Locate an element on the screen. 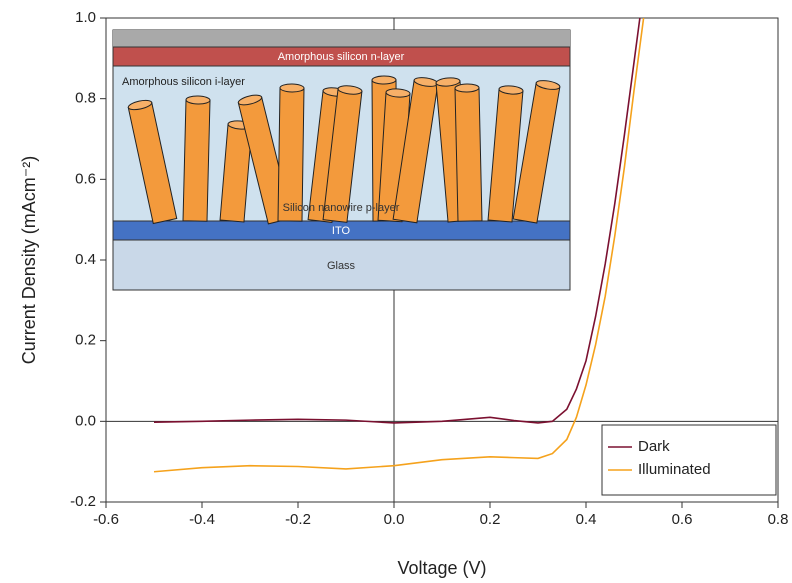 The width and height of the screenshot is (792, 583). glass-label: Glass is located at coordinates (341, 266).